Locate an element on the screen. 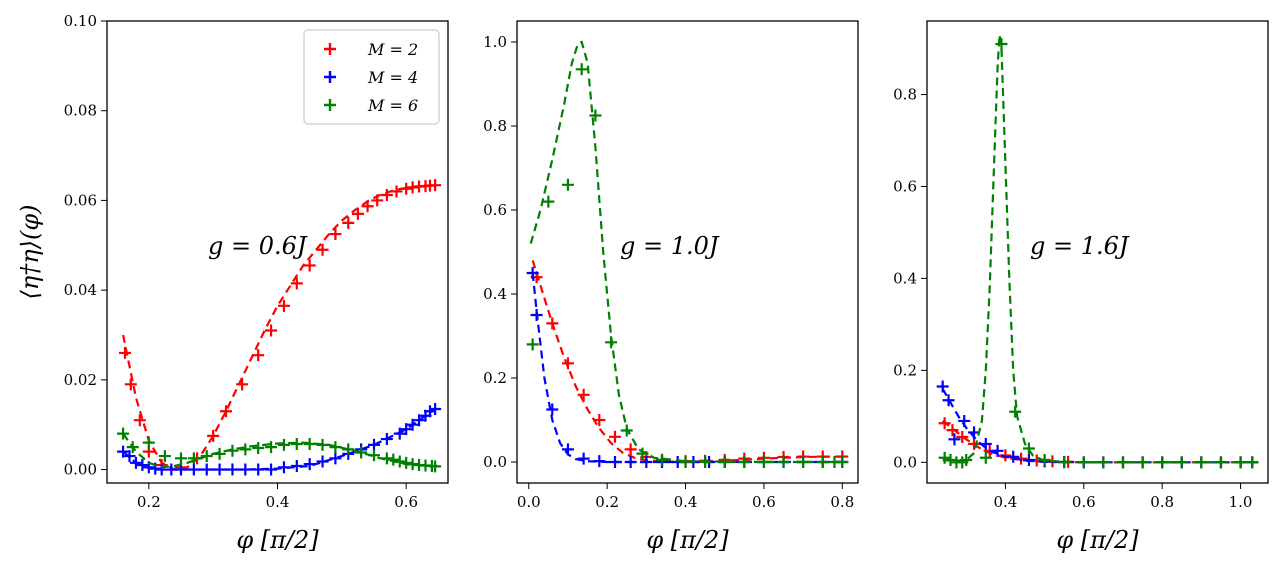 This screenshot has width=1284, height=569. legend-label: M = 2 is located at coordinates (392, 49).